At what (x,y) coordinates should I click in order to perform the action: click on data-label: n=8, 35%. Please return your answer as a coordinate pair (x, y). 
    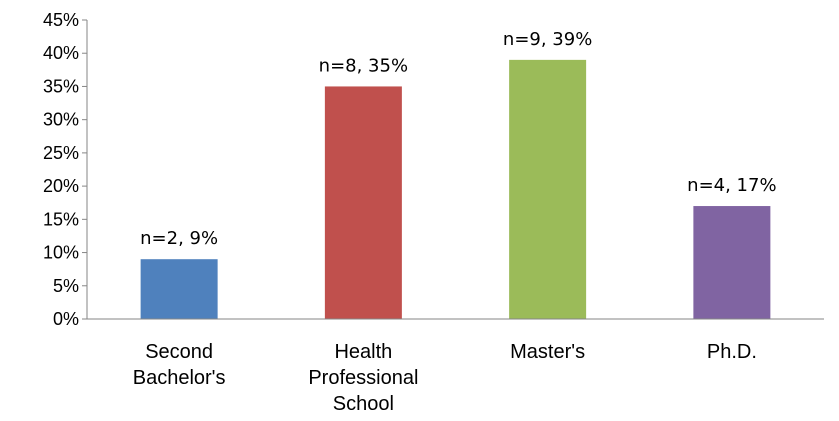
    Looking at the image, I should click on (363, 65).